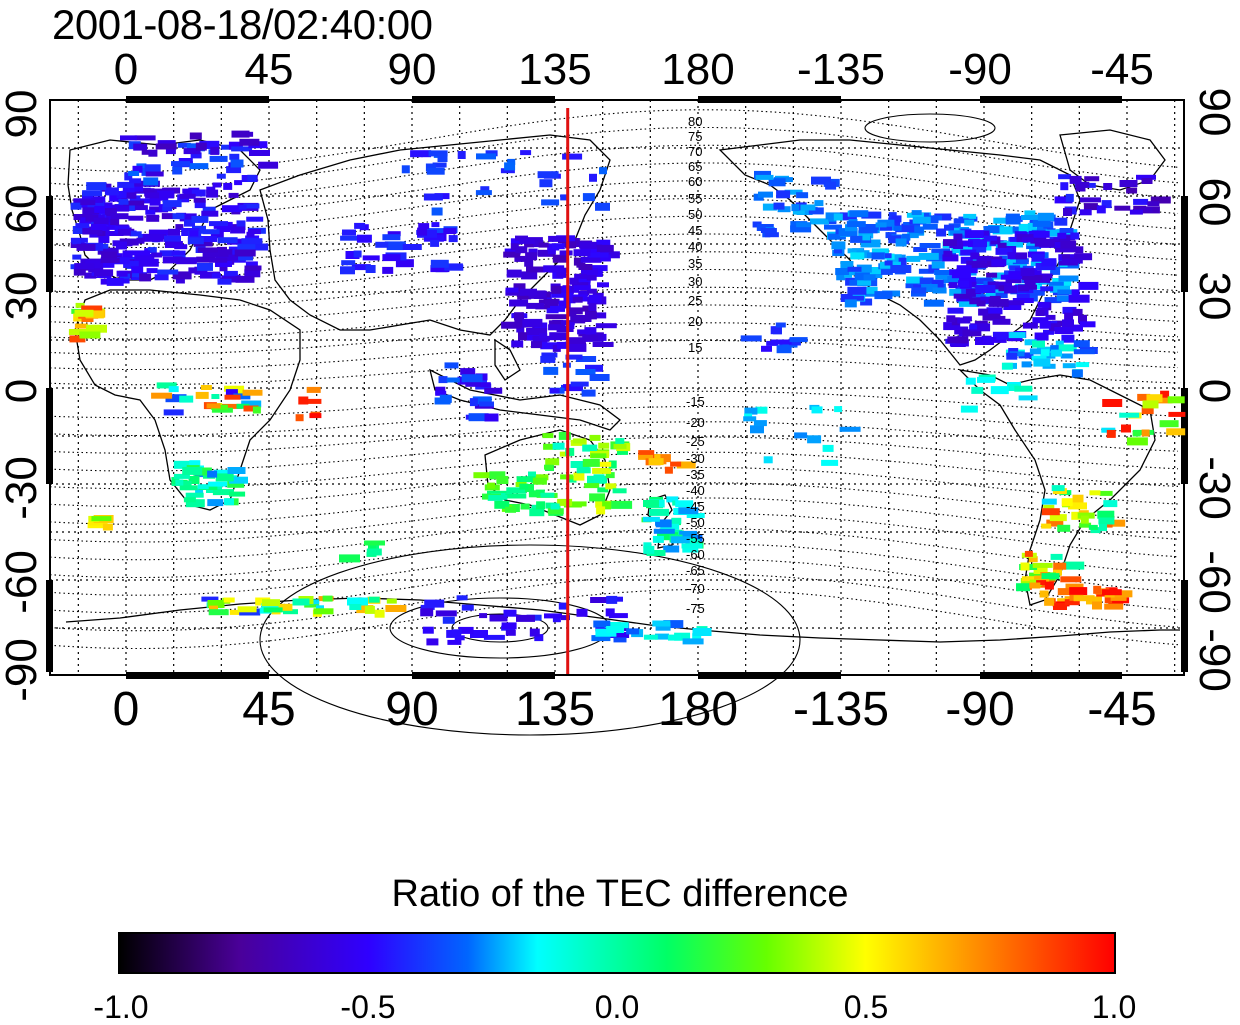 The image size is (1240, 1025). What do you see at coordinates (1114, 1007) in the screenshot?
I see `colorbar-tick: 1.0` at bounding box center [1114, 1007].